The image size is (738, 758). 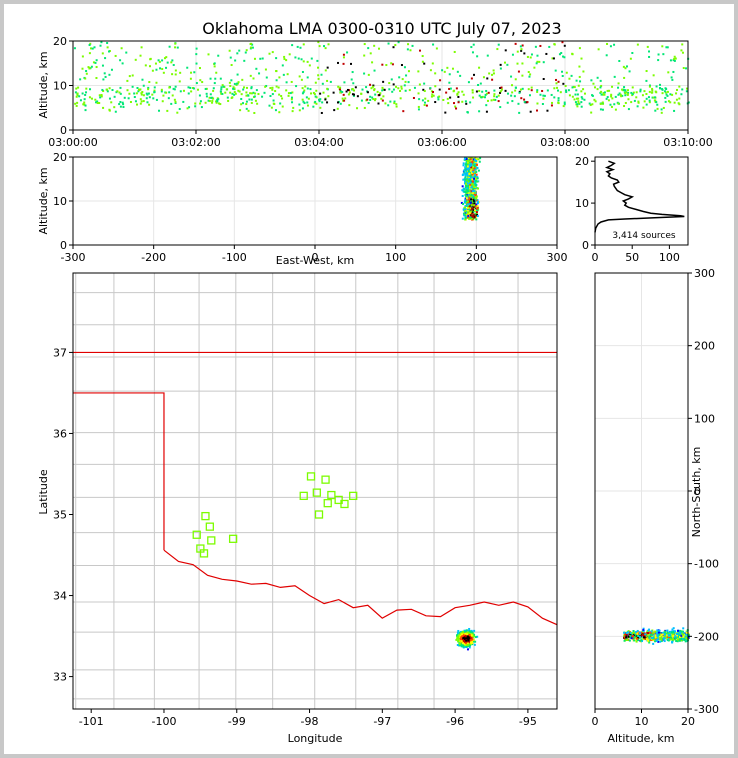 What do you see at coordinates (316, 492) in the screenshot?
I see `lma-station-marker` at bounding box center [316, 492].